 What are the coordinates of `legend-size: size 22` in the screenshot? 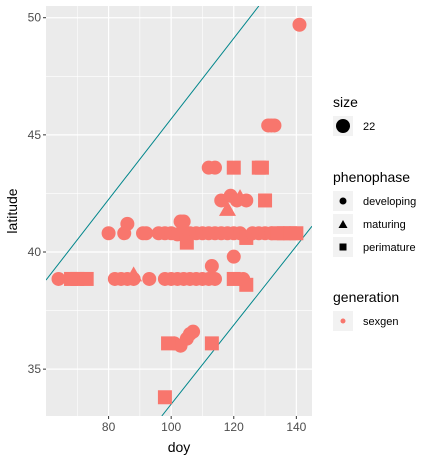 It's located at (354, 115).